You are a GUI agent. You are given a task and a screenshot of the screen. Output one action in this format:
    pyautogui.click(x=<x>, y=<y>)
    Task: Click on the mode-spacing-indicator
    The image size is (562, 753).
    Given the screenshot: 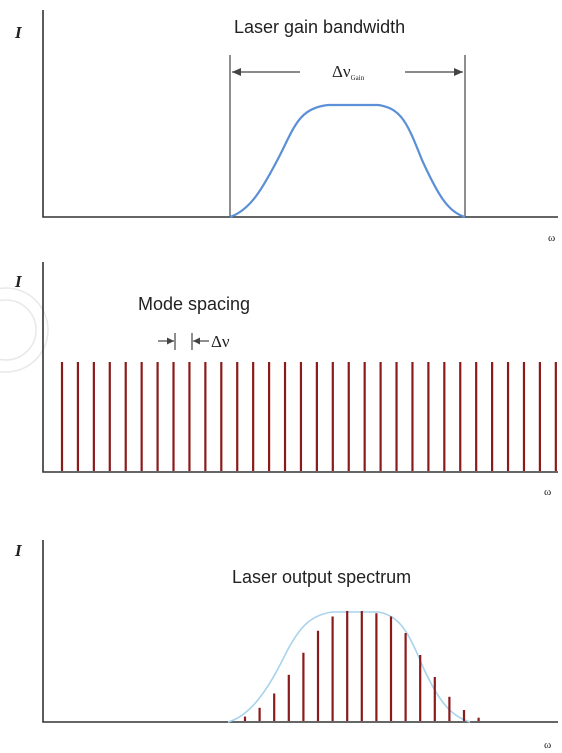 What is the action you would take?
    pyautogui.click(x=183, y=341)
    